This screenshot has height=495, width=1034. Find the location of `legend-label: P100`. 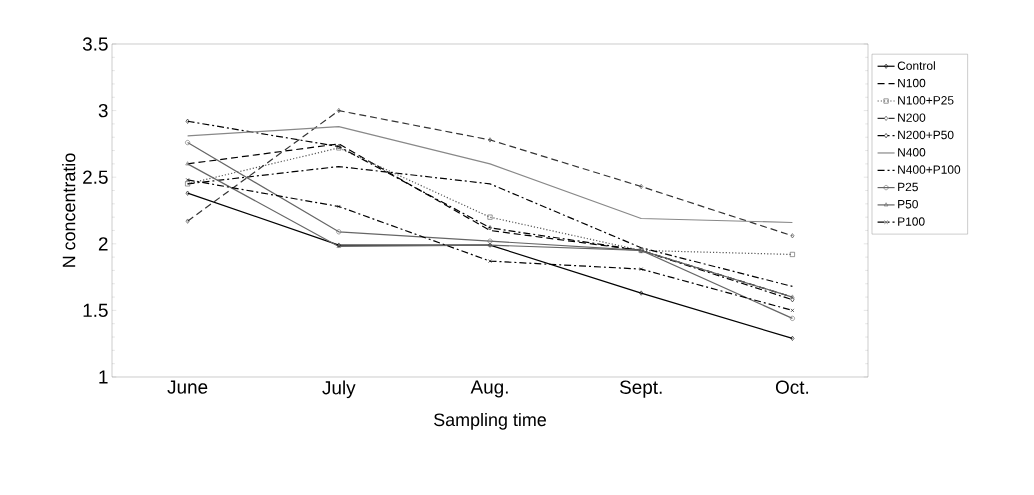

legend-label: P100 is located at coordinates (911, 221).